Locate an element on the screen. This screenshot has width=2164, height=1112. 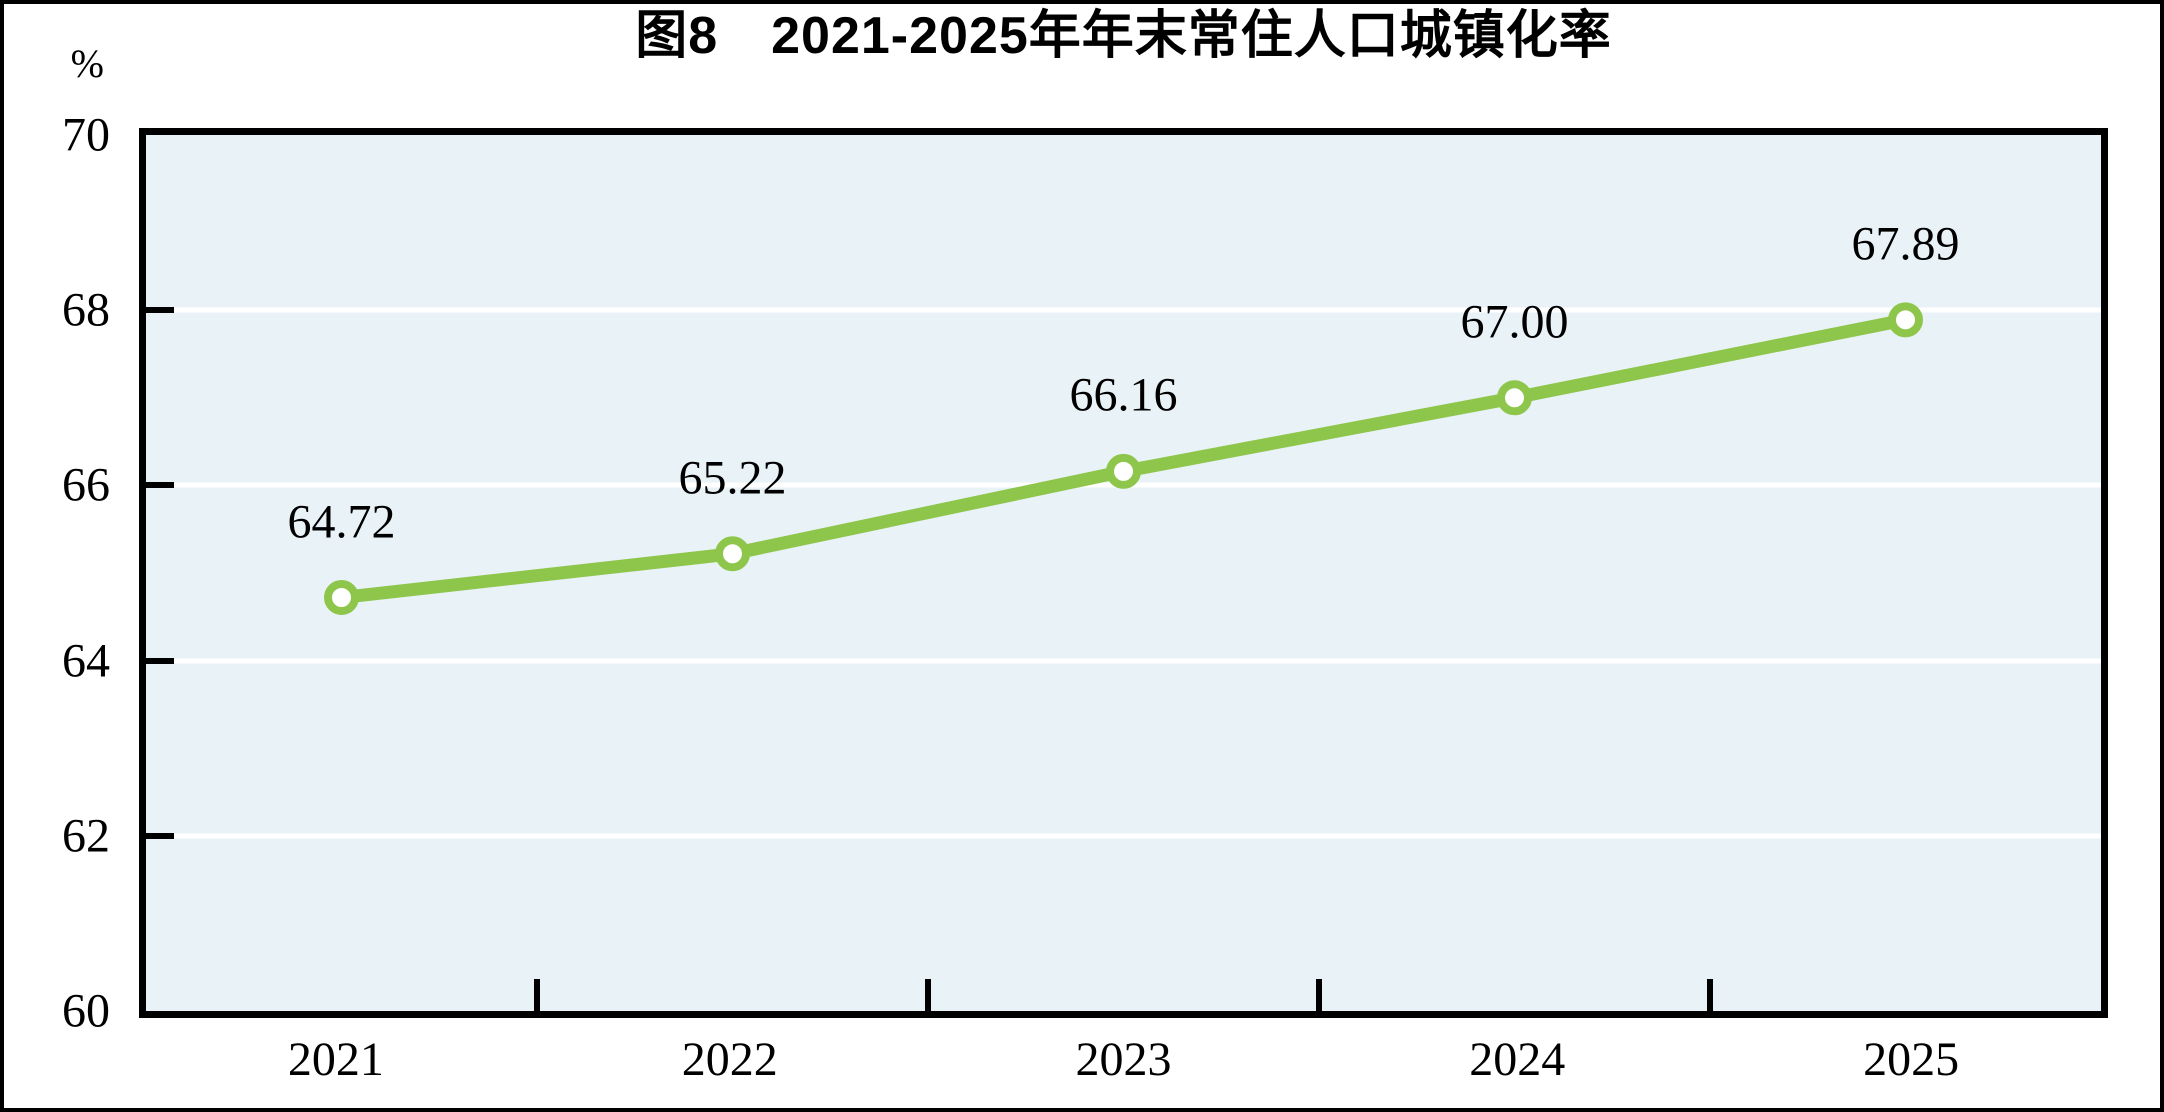
data-point-label: 64.72 is located at coordinates (341, 522).